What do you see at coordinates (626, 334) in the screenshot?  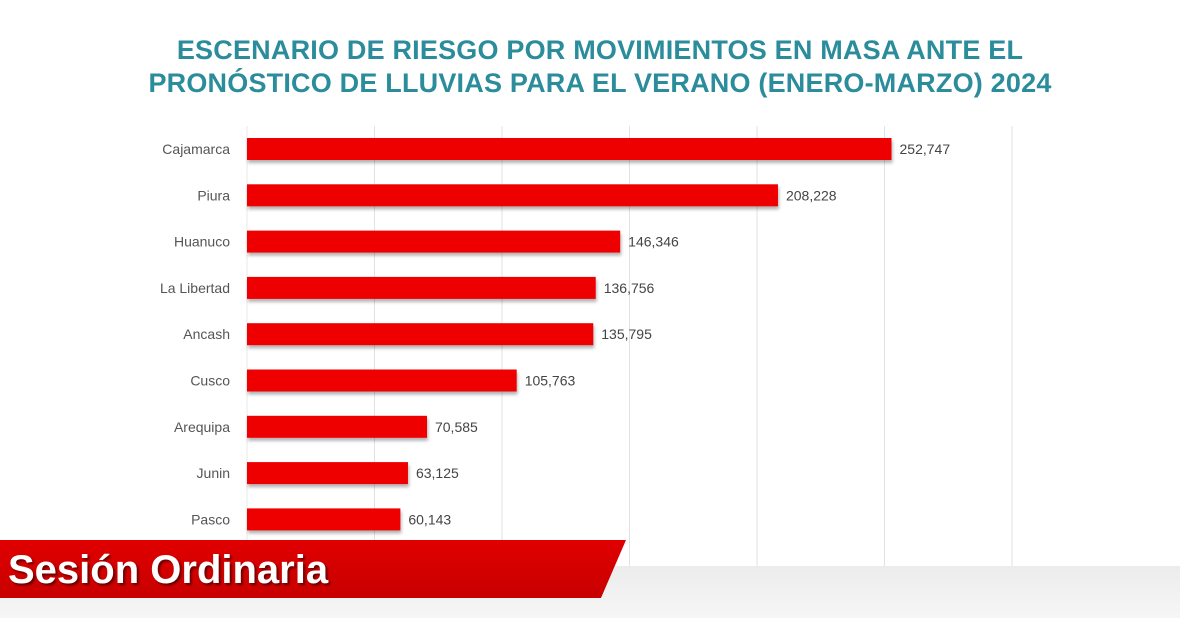 I see `data-label: 135,795` at bounding box center [626, 334].